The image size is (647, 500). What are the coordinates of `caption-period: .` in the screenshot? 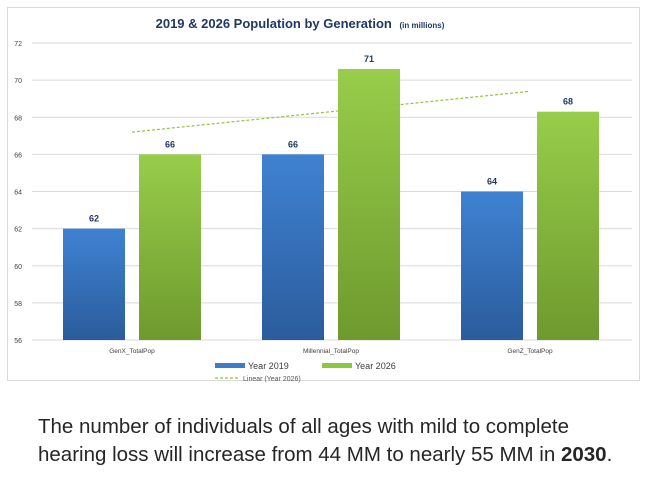 It's located at (609, 454).